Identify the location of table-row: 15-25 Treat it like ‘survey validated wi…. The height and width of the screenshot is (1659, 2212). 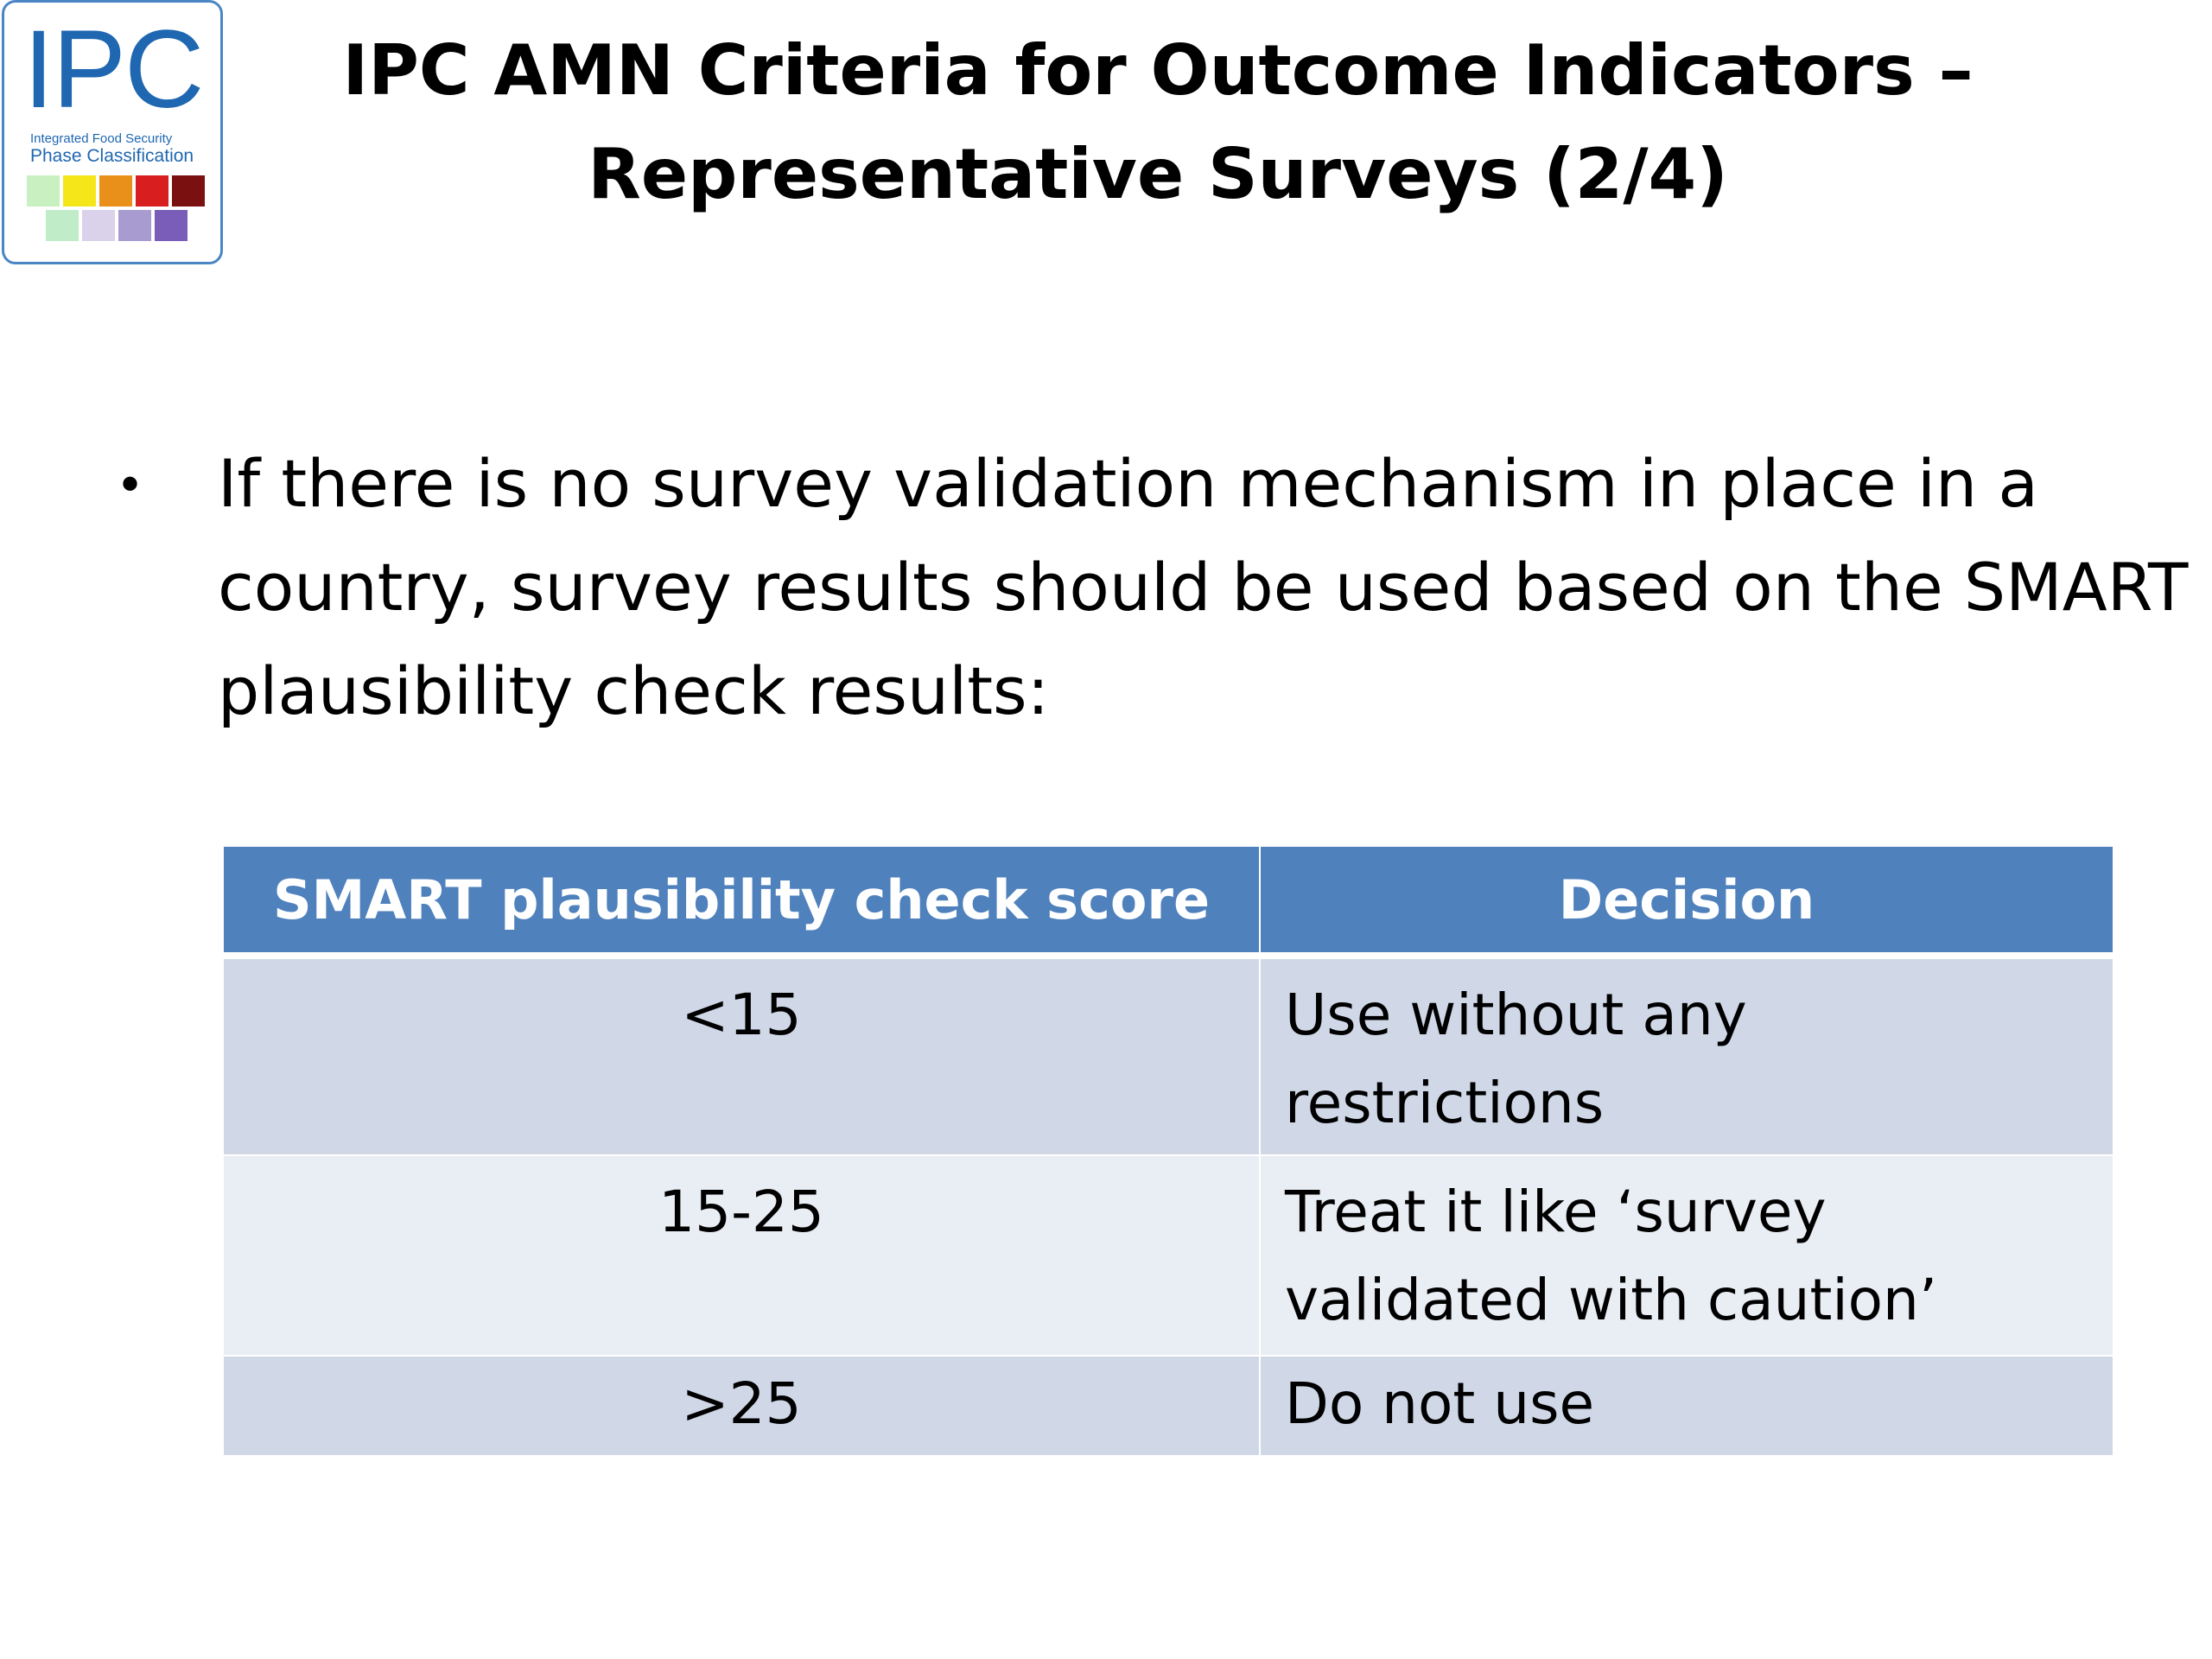
(1168, 1255).